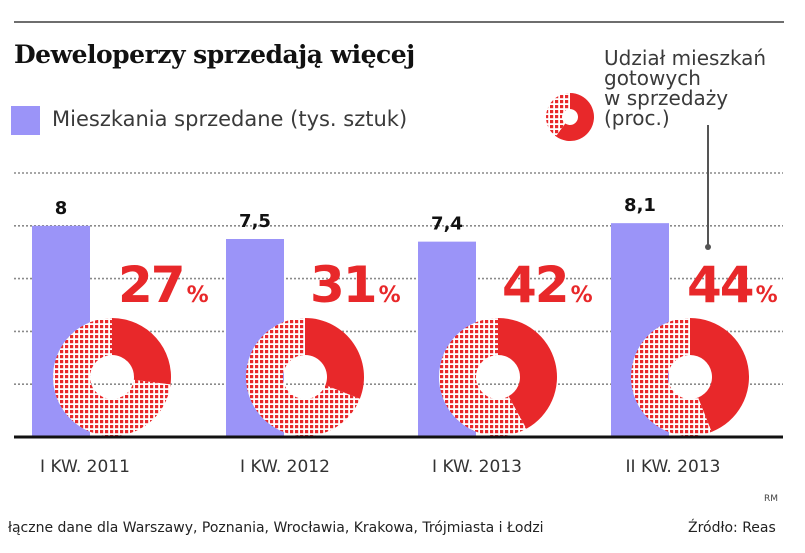 The height and width of the screenshot is (553, 805). Describe the element at coordinates (732, 528) in the screenshot. I see `footer-source: Źródło: Reas` at that location.